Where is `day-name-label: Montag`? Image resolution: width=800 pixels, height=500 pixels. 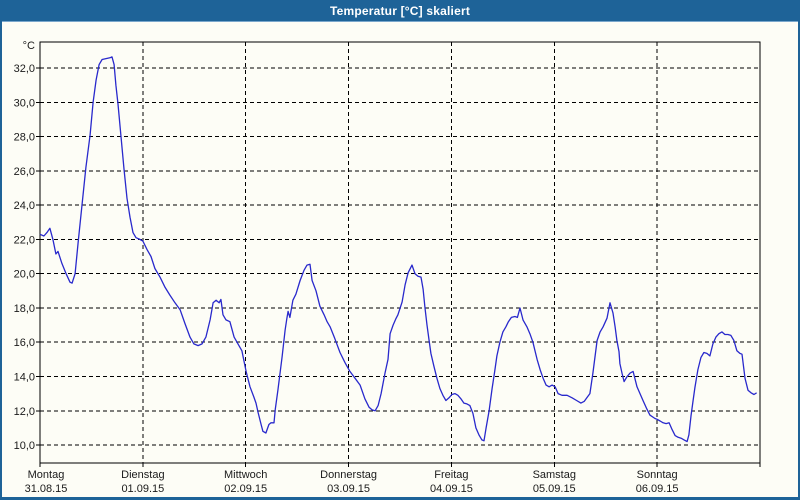
day-name-label: Montag is located at coordinates (46, 475).